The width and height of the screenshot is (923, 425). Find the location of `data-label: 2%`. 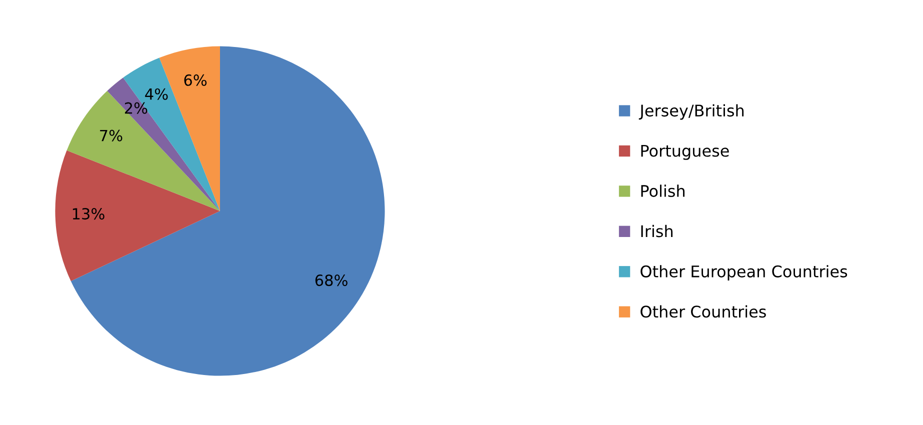

data-label: 2% is located at coordinates (136, 108).